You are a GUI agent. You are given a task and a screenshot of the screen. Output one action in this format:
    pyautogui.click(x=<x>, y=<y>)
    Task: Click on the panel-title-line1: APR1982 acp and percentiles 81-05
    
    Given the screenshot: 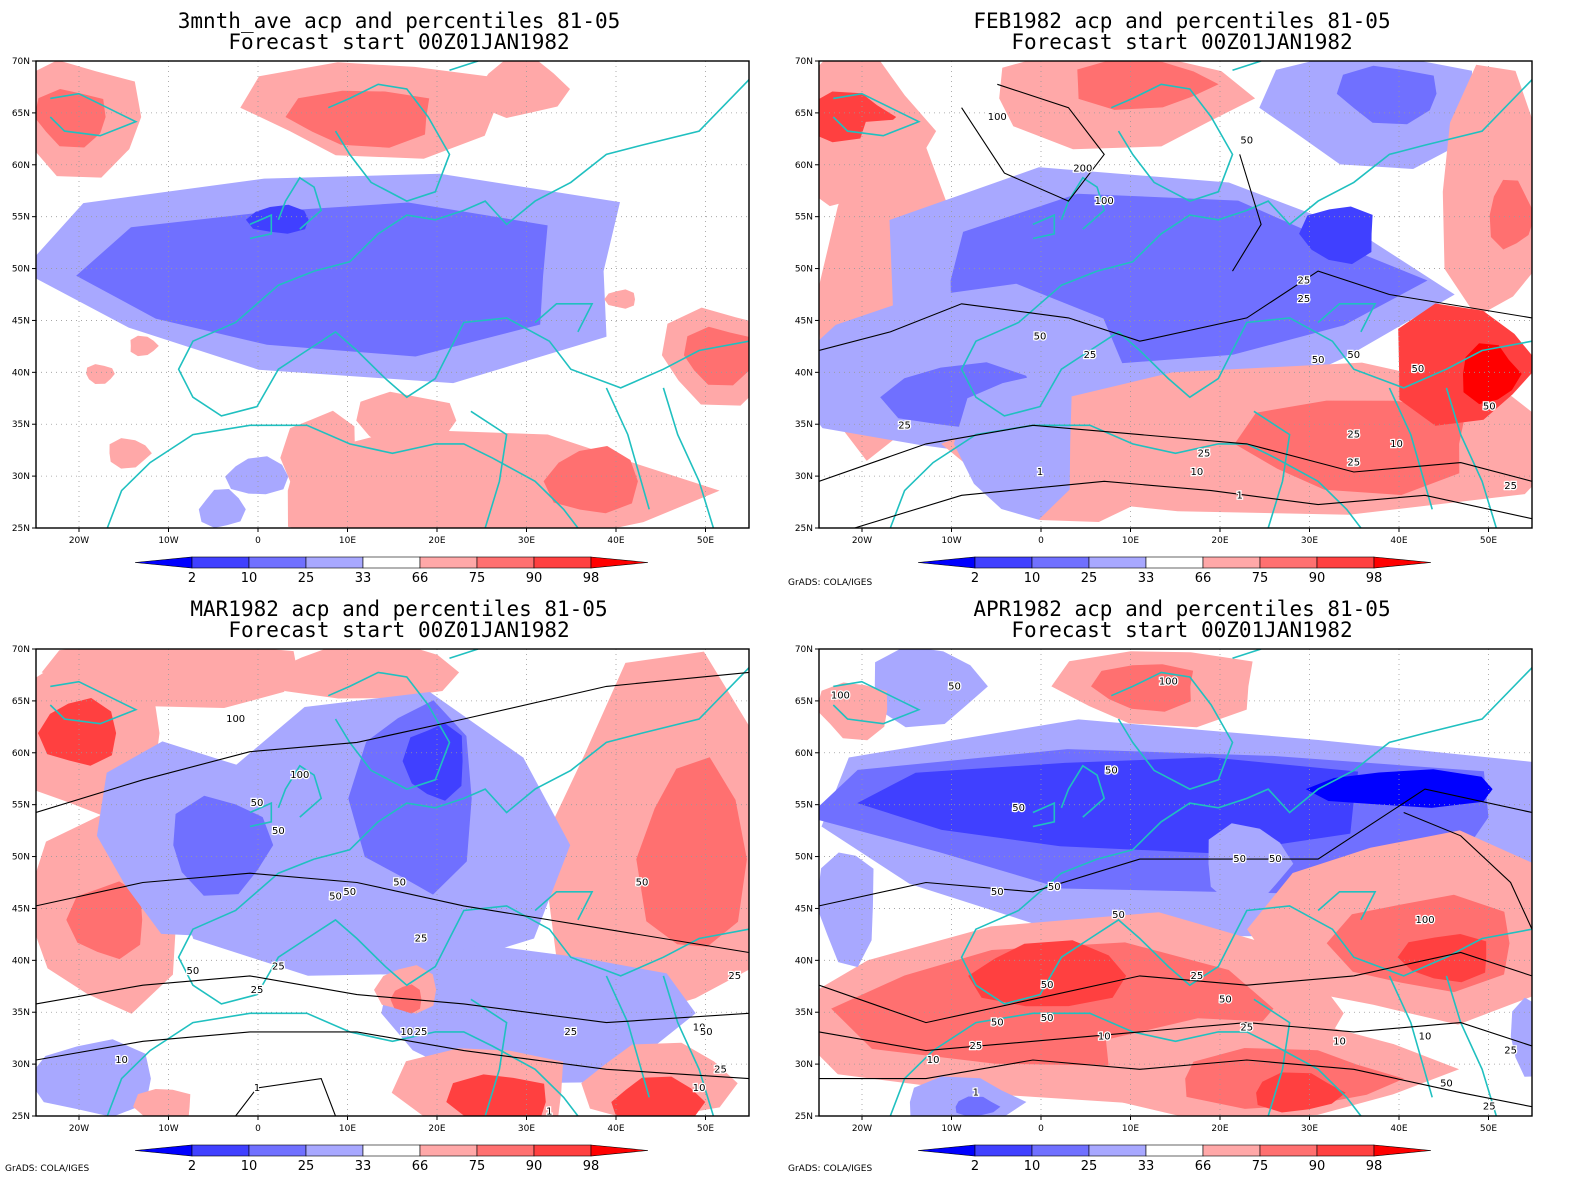 What is the action you would take?
    pyautogui.click(x=1182, y=609)
    